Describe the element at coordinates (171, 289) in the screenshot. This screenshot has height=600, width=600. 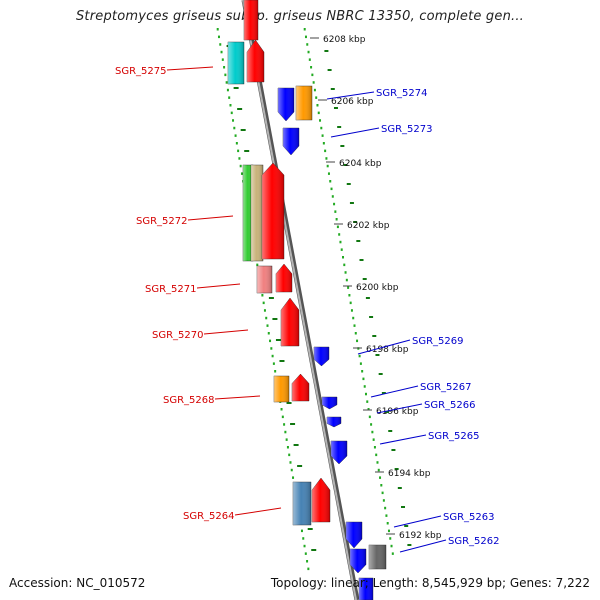
I see `gene-label: SGR_5271` at that location.